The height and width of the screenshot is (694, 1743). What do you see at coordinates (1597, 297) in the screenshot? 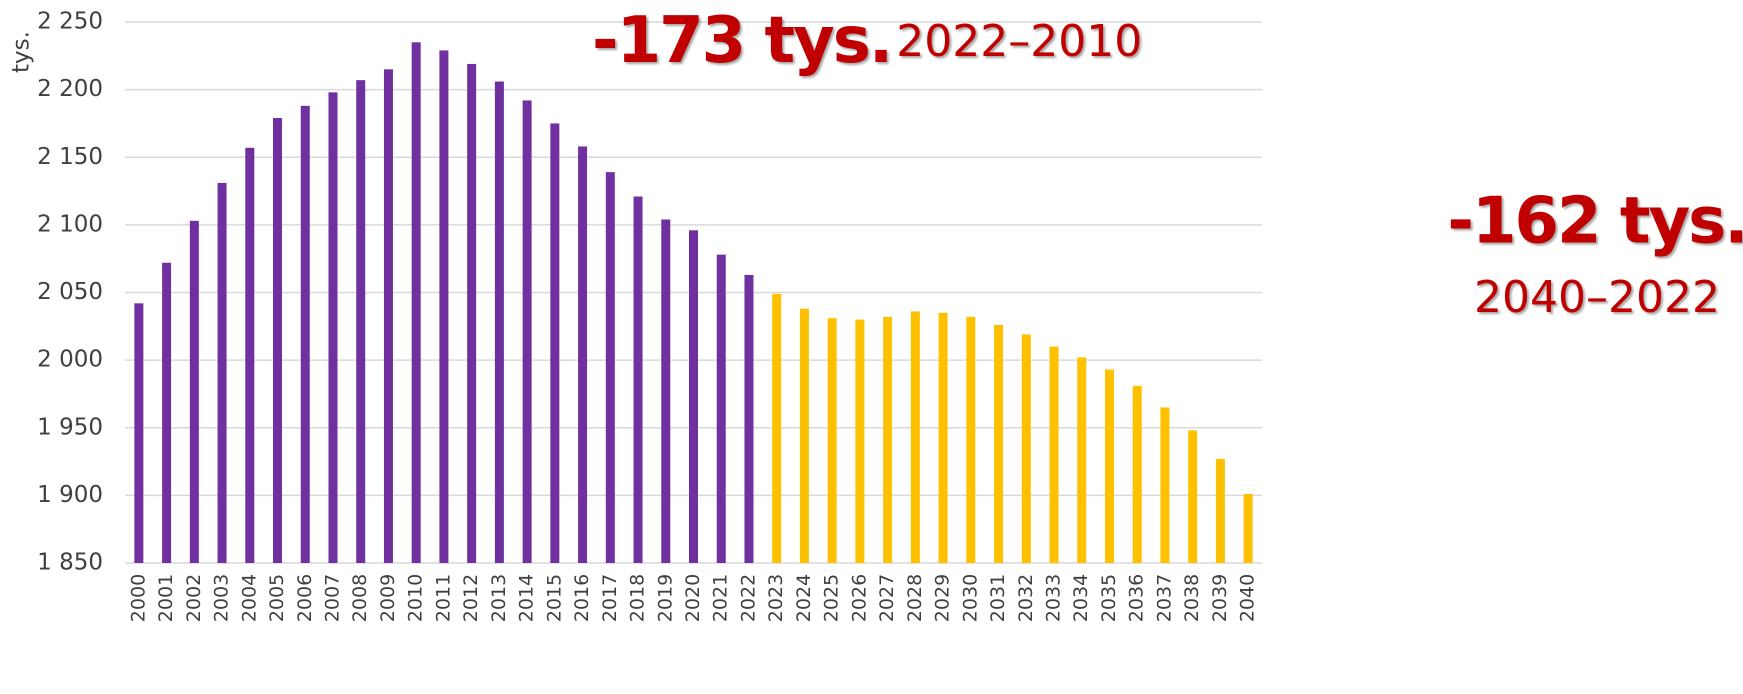
I see `annotation-period: 2040–2022` at bounding box center [1597, 297].